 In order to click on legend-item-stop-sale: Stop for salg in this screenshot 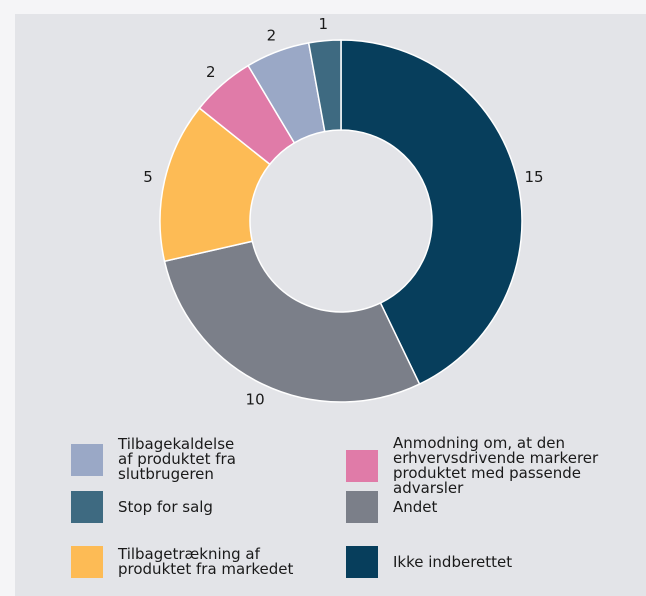, I will do `click(142, 507)`.